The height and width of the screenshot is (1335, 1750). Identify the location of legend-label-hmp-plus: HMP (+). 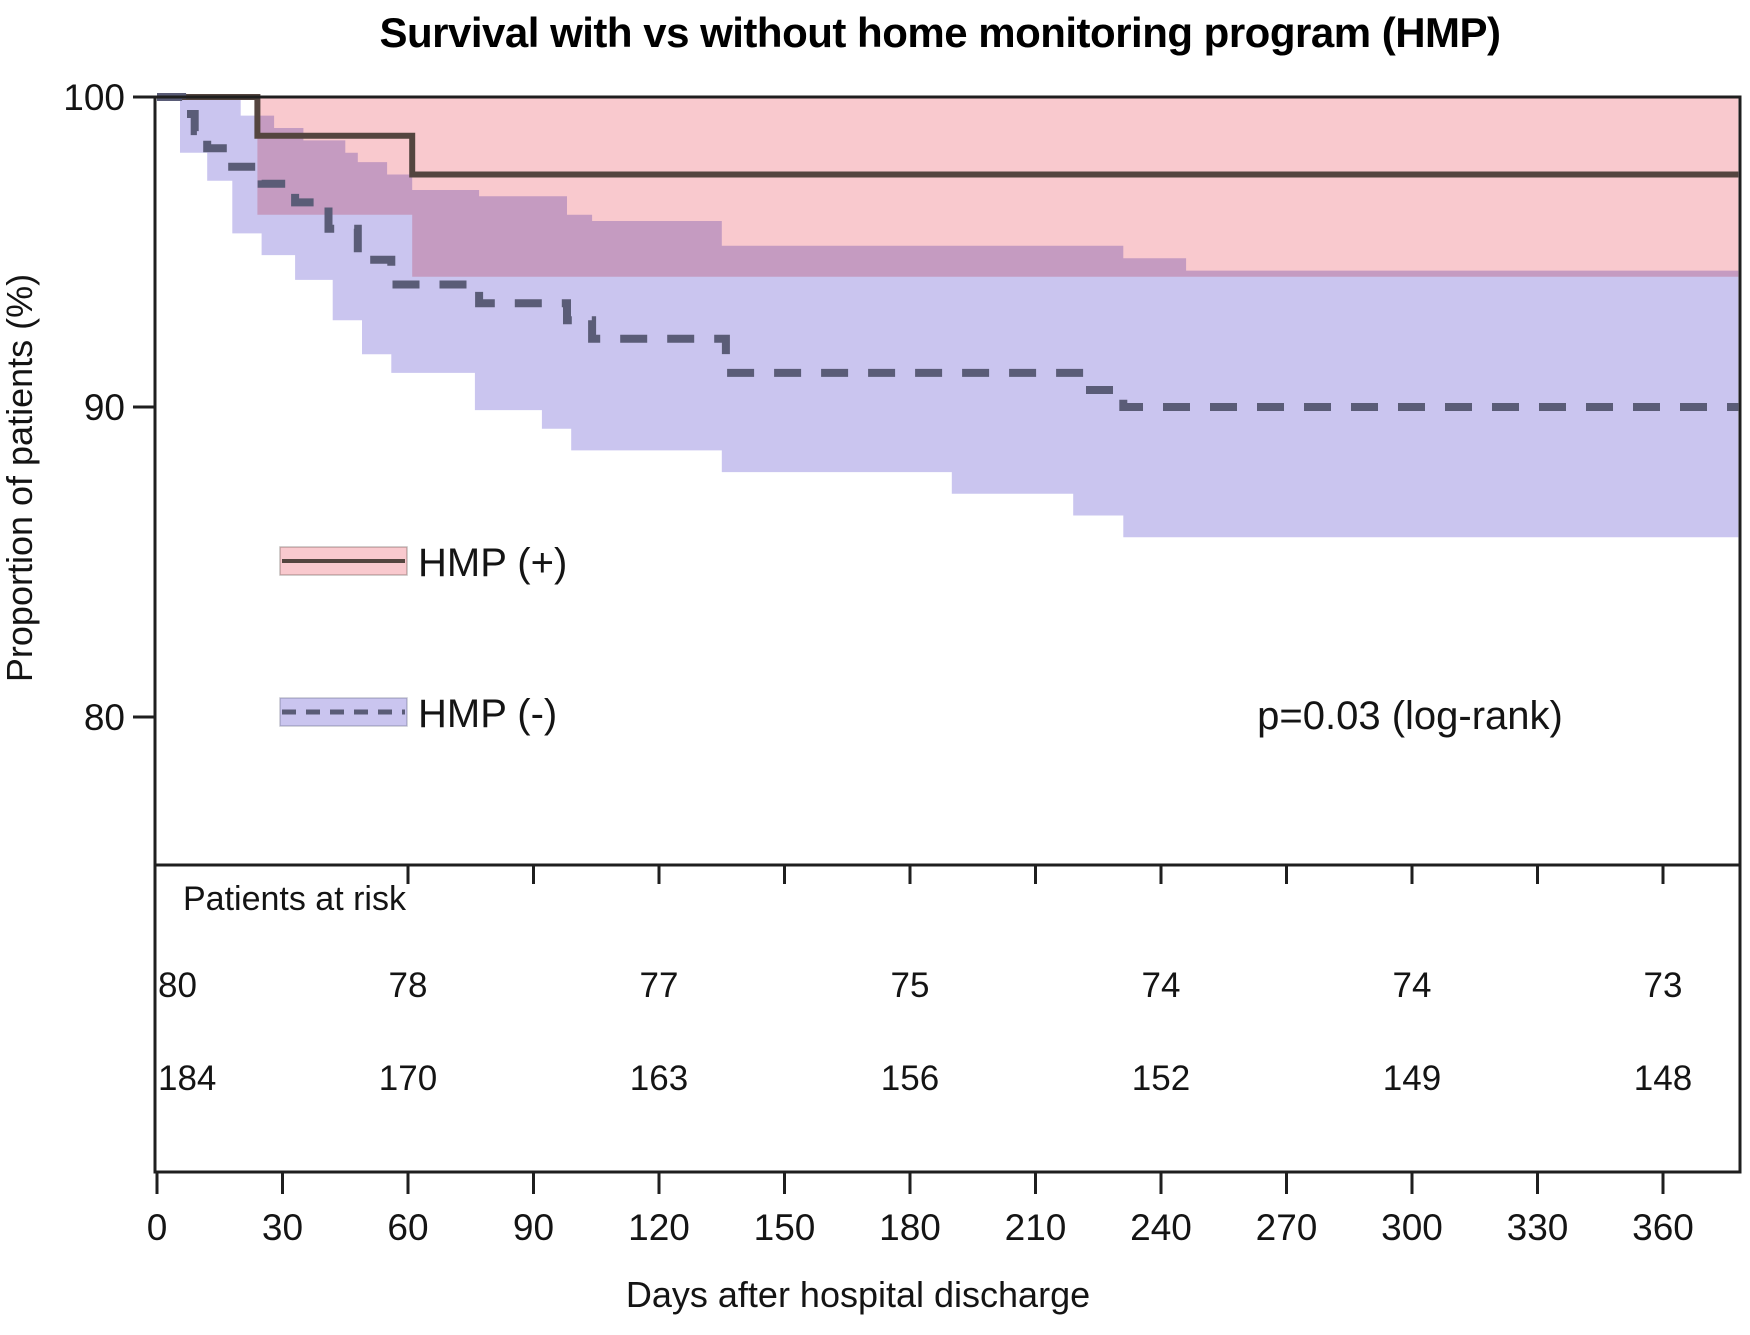
(492, 563).